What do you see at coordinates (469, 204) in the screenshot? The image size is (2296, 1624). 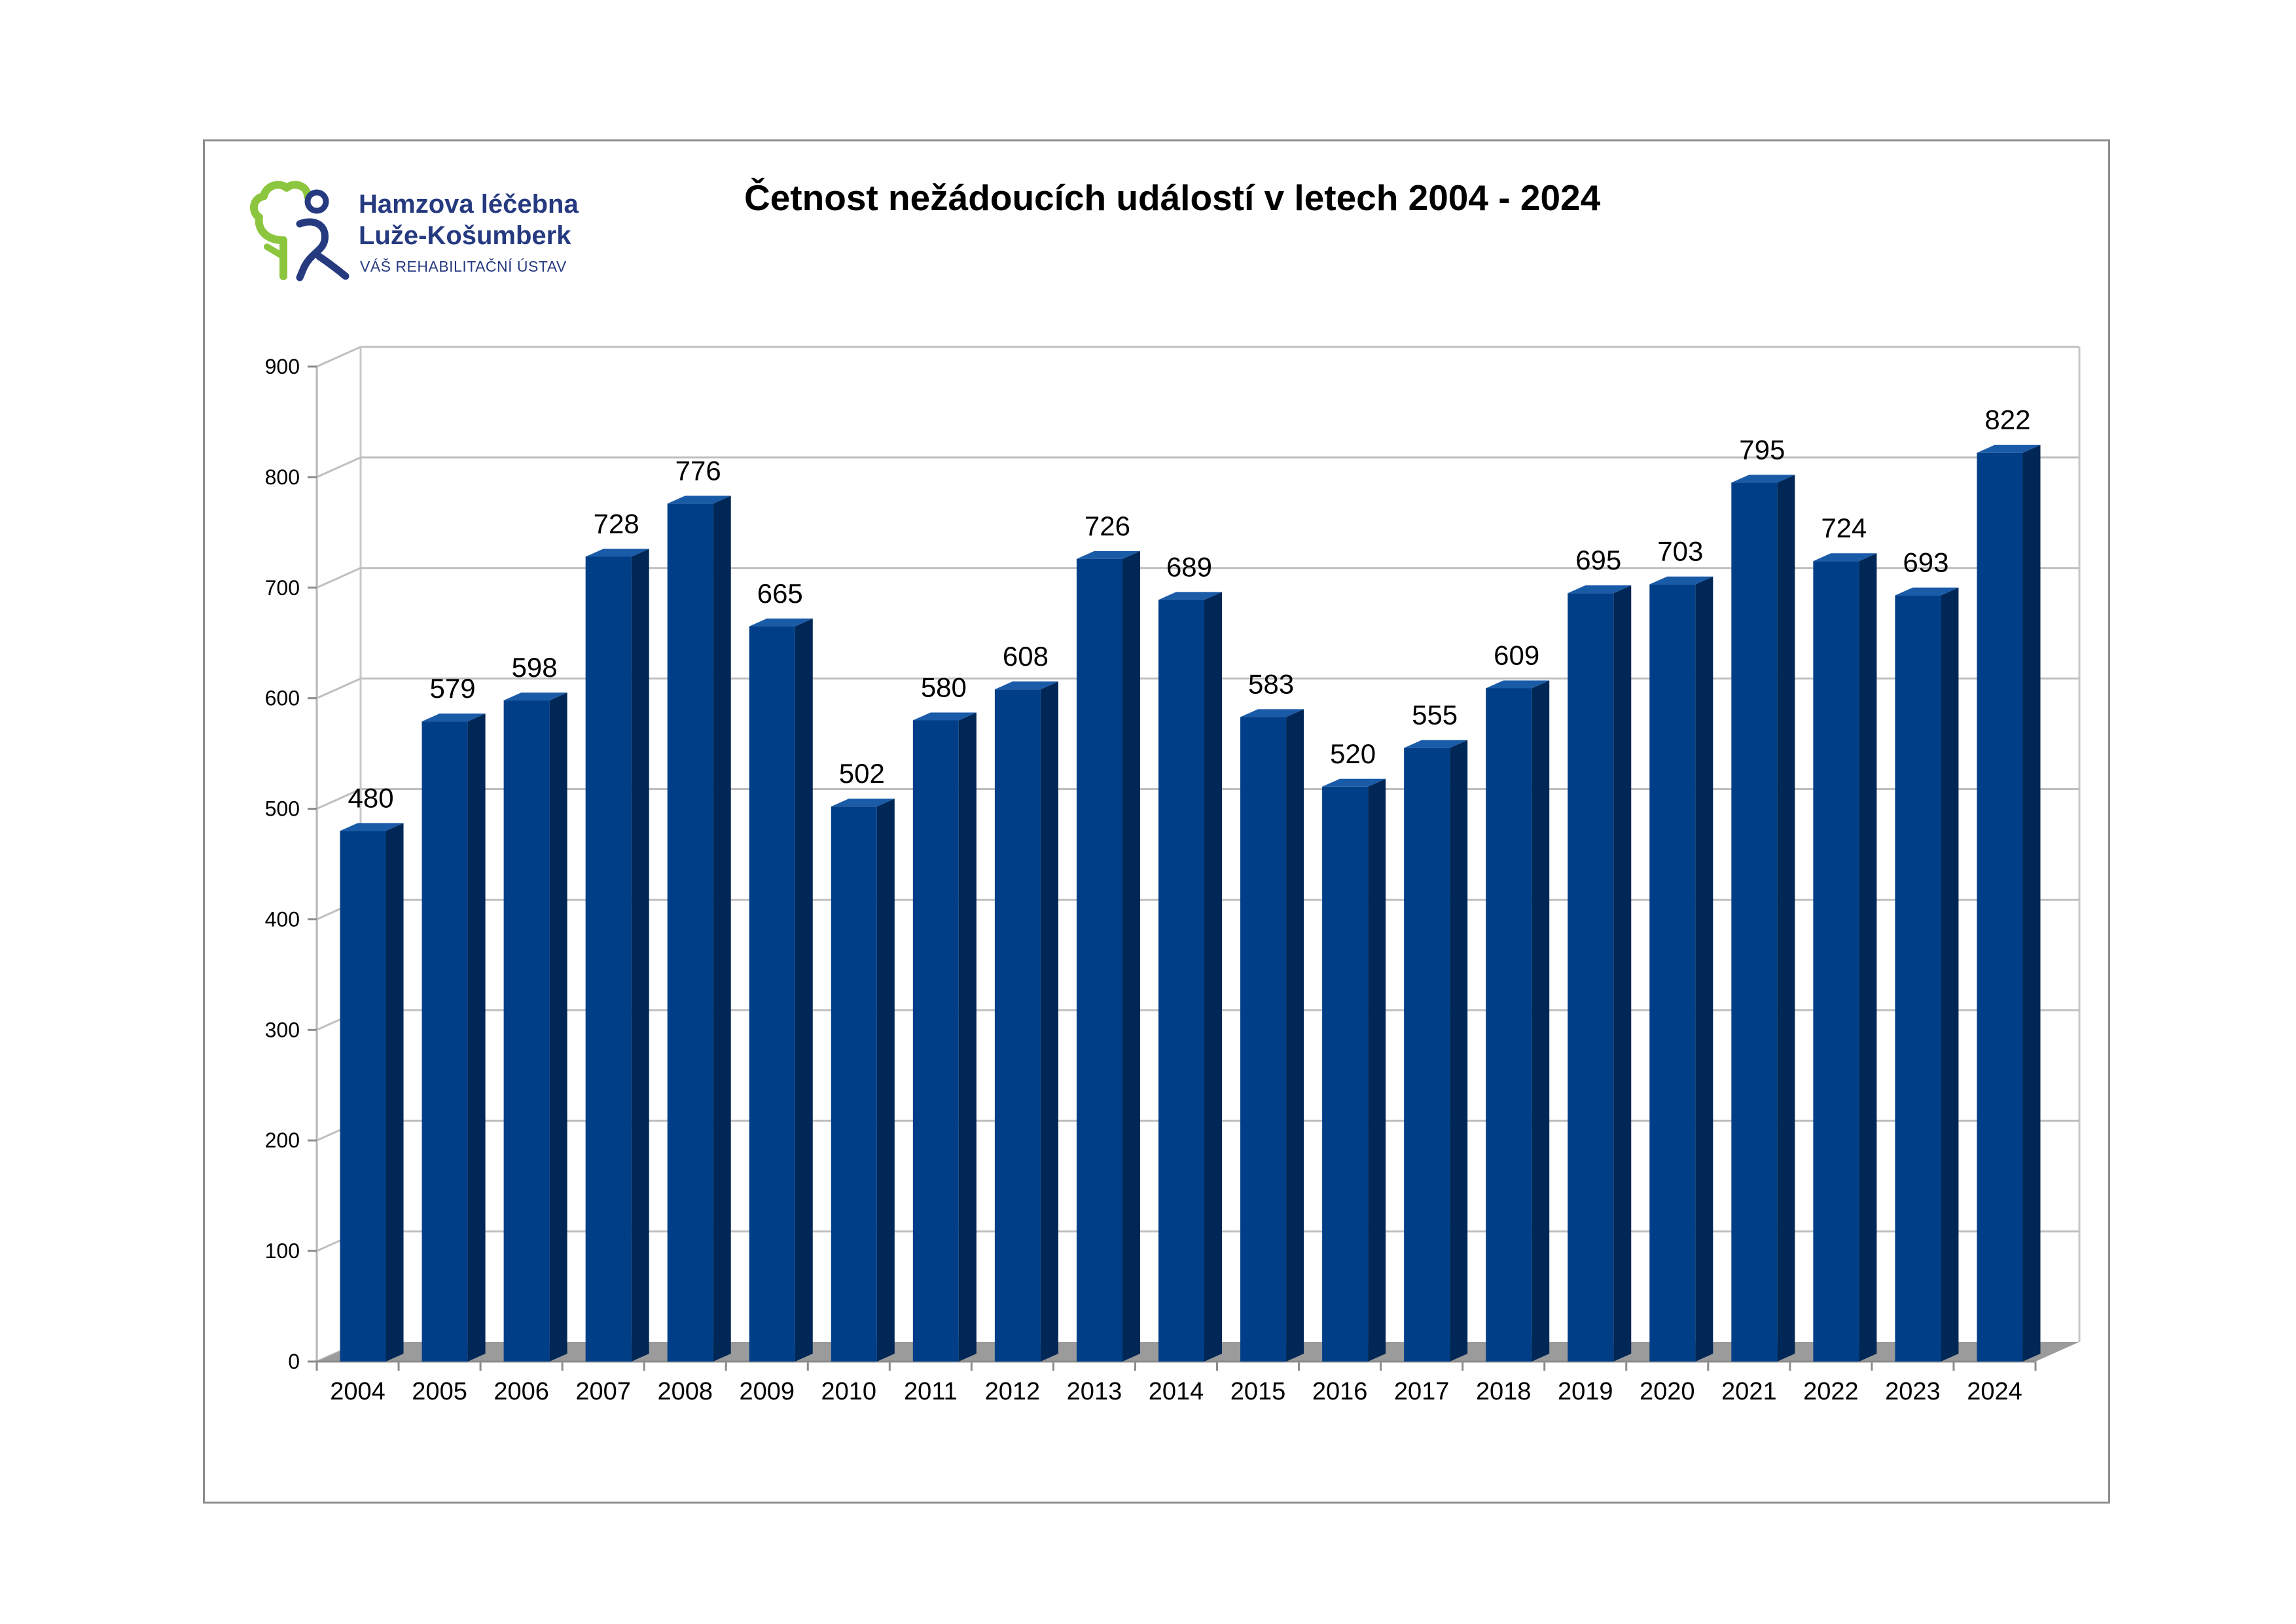 I see `logo-name-line1: Hamzova léčebna` at bounding box center [469, 204].